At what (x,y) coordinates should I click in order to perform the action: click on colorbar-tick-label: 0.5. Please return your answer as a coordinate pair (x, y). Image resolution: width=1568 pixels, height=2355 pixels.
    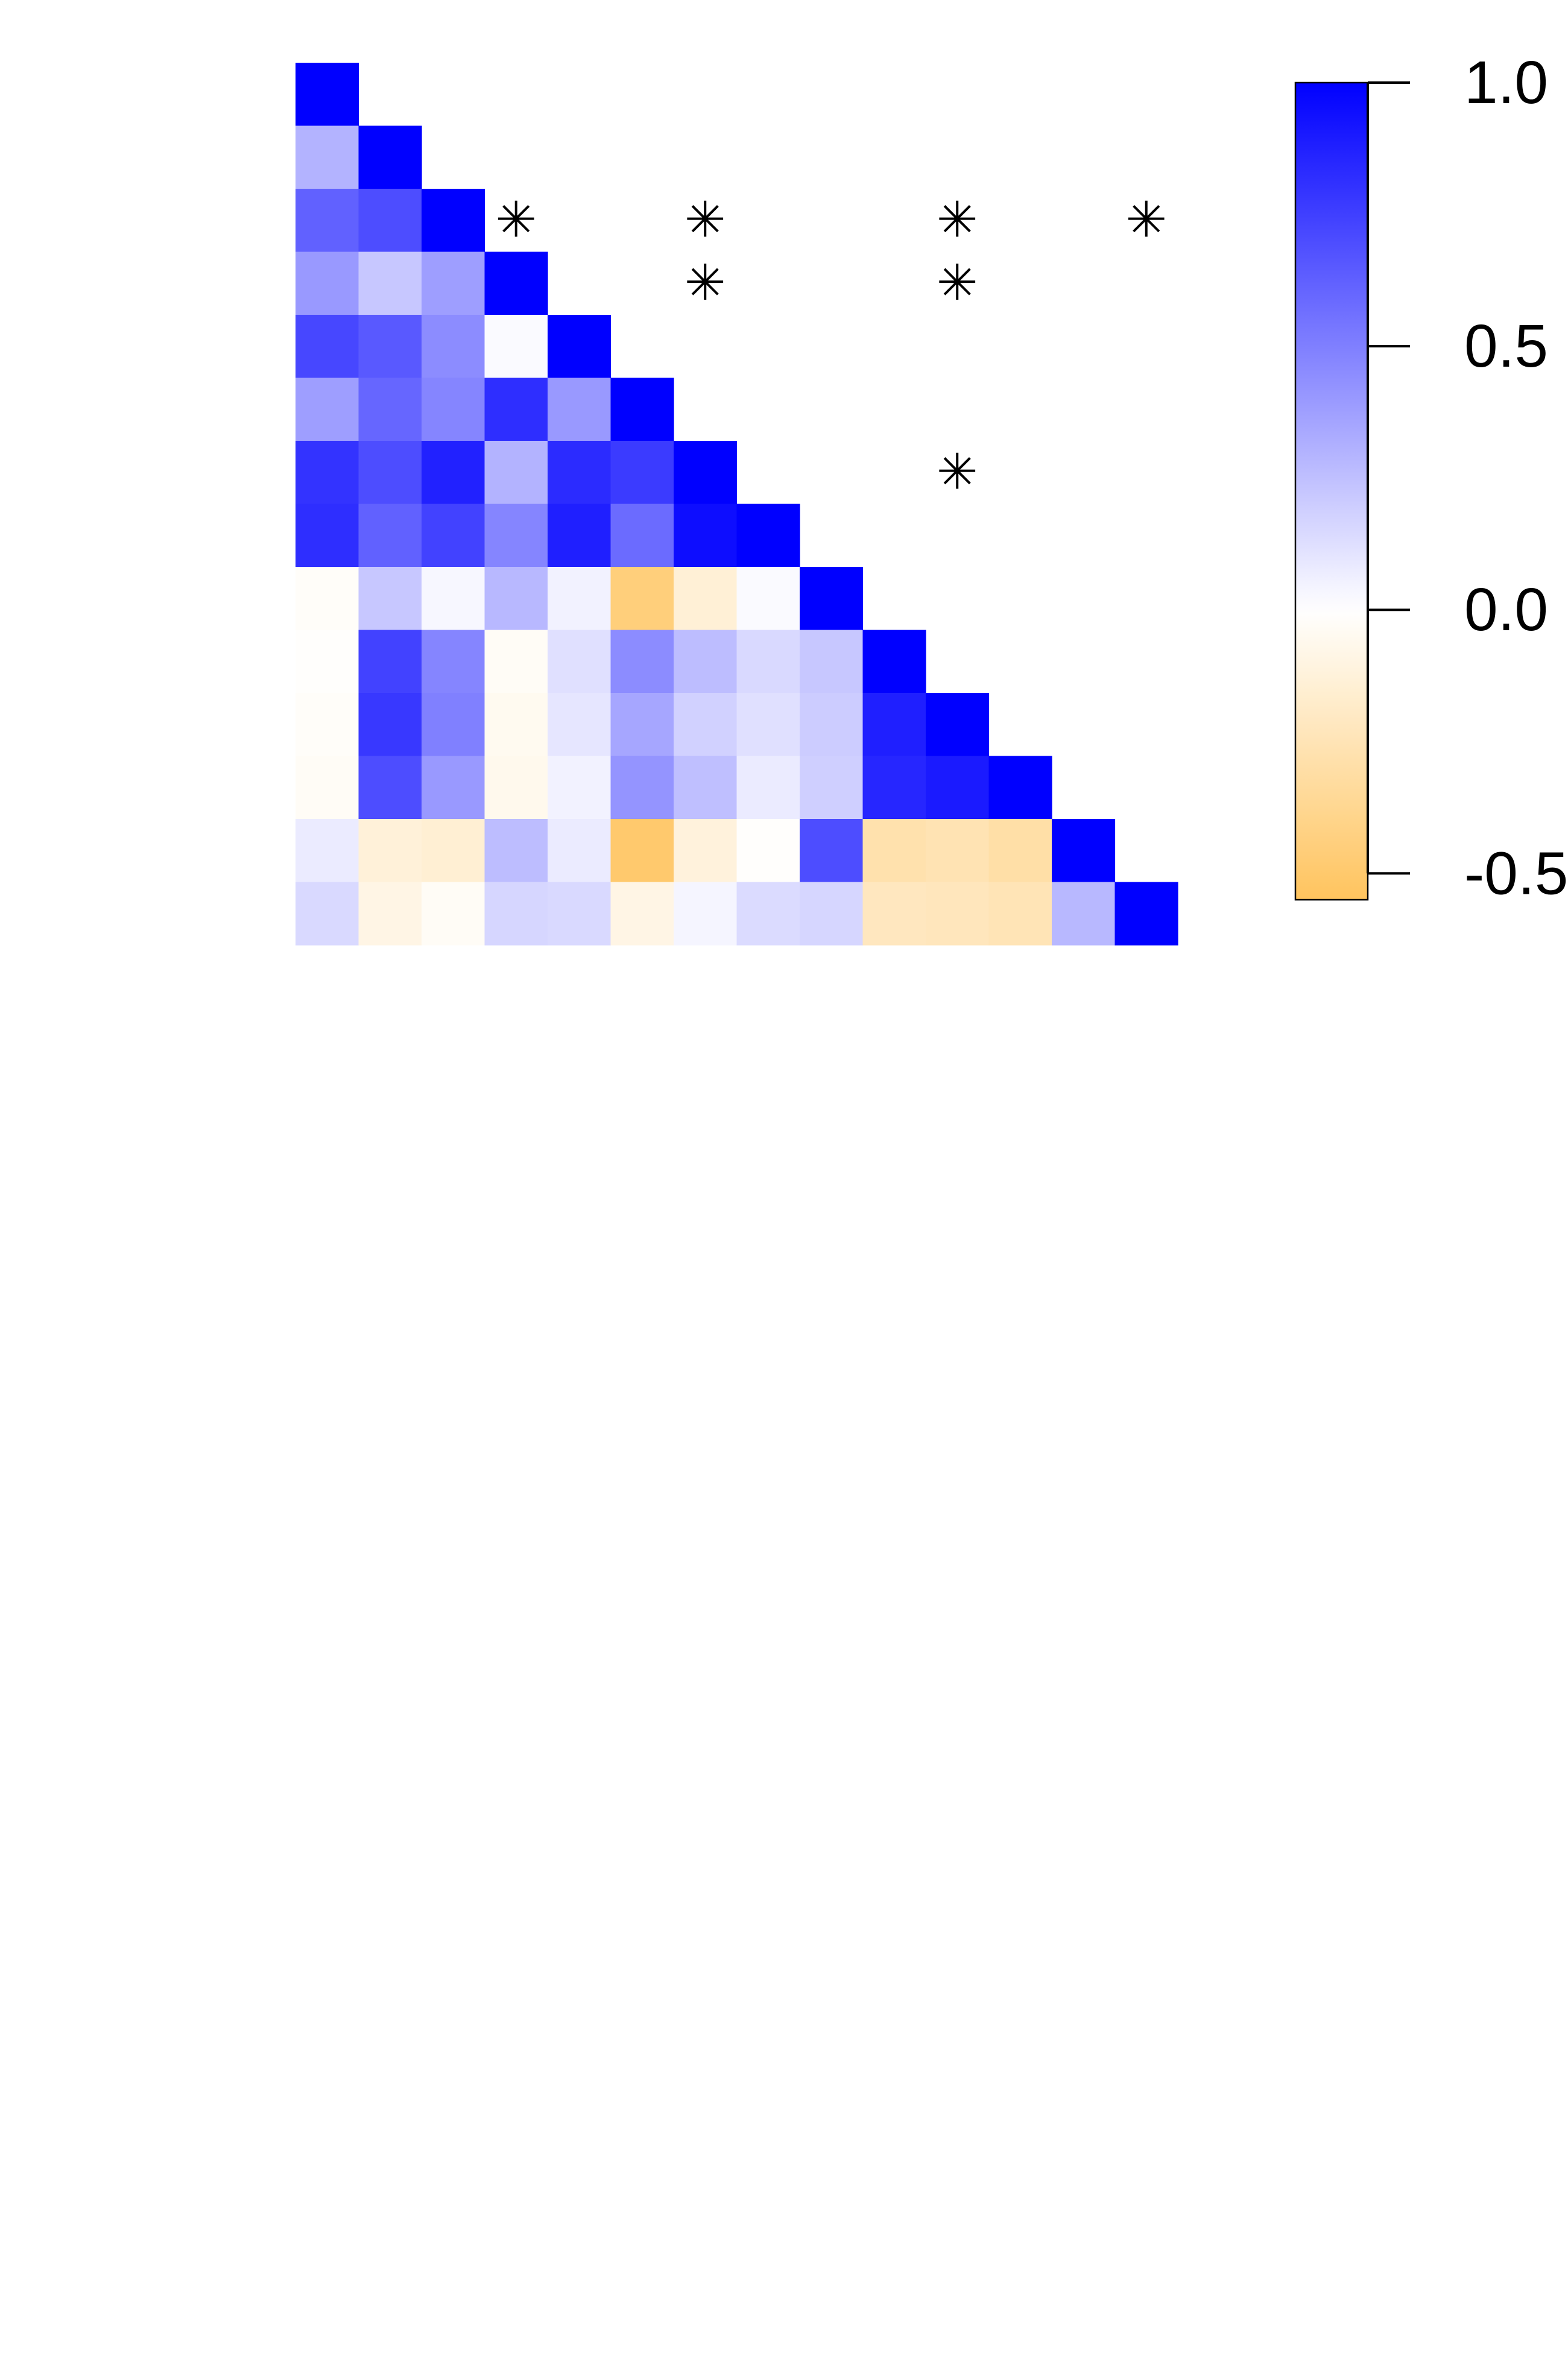
    Looking at the image, I should click on (1506, 346).